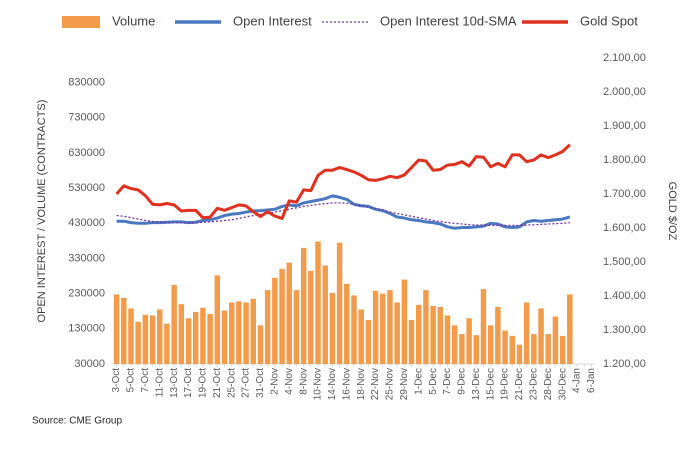 This screenshot has height=450, width=698. I want to click on legend-swatch, so click(81, 22).